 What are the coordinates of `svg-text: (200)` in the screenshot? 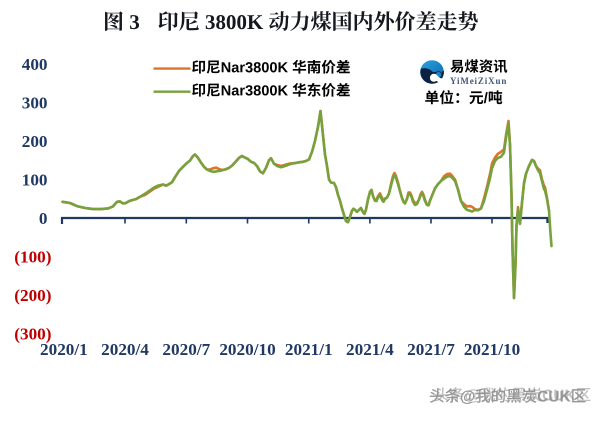 It's located at (32, 295).